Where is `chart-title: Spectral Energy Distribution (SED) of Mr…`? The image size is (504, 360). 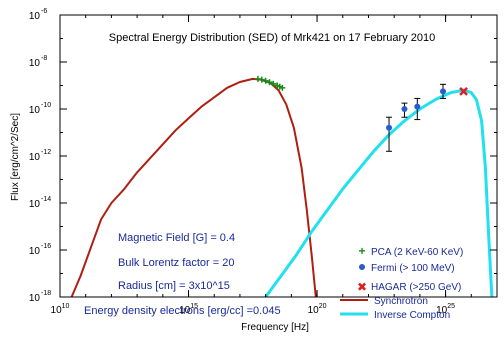 chart-title: Spectral Energy Distribution (SED) of Mr… is located at coordinates (272, 38).